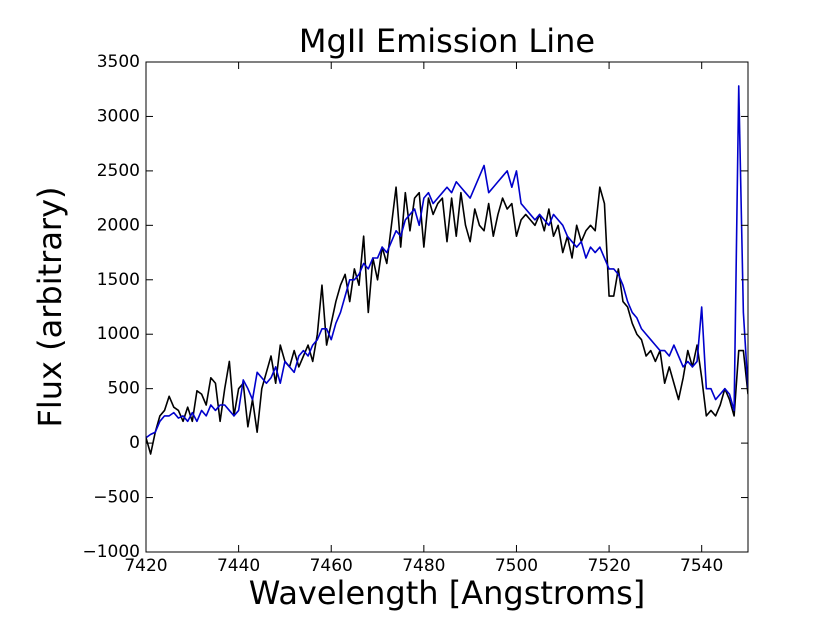 This screenshot has width=830, height=626. What do you see at coordinates (118, 116) in the screenshot?
I see `y-tick-label: 3000` at bounding box center [118, 116].